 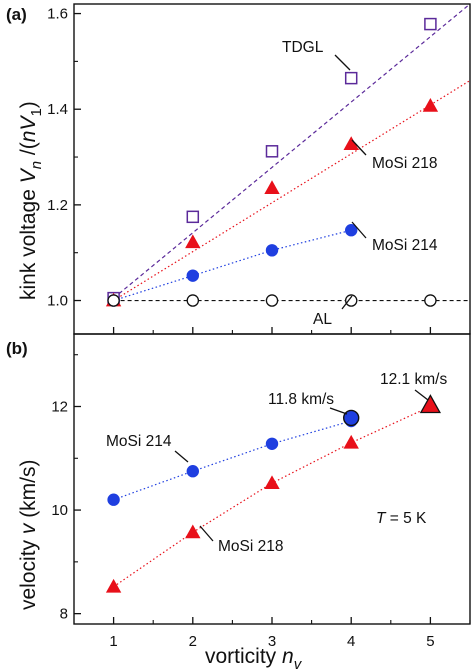 I want to click on x-tick-label: 2, so click(x=193, y=641).